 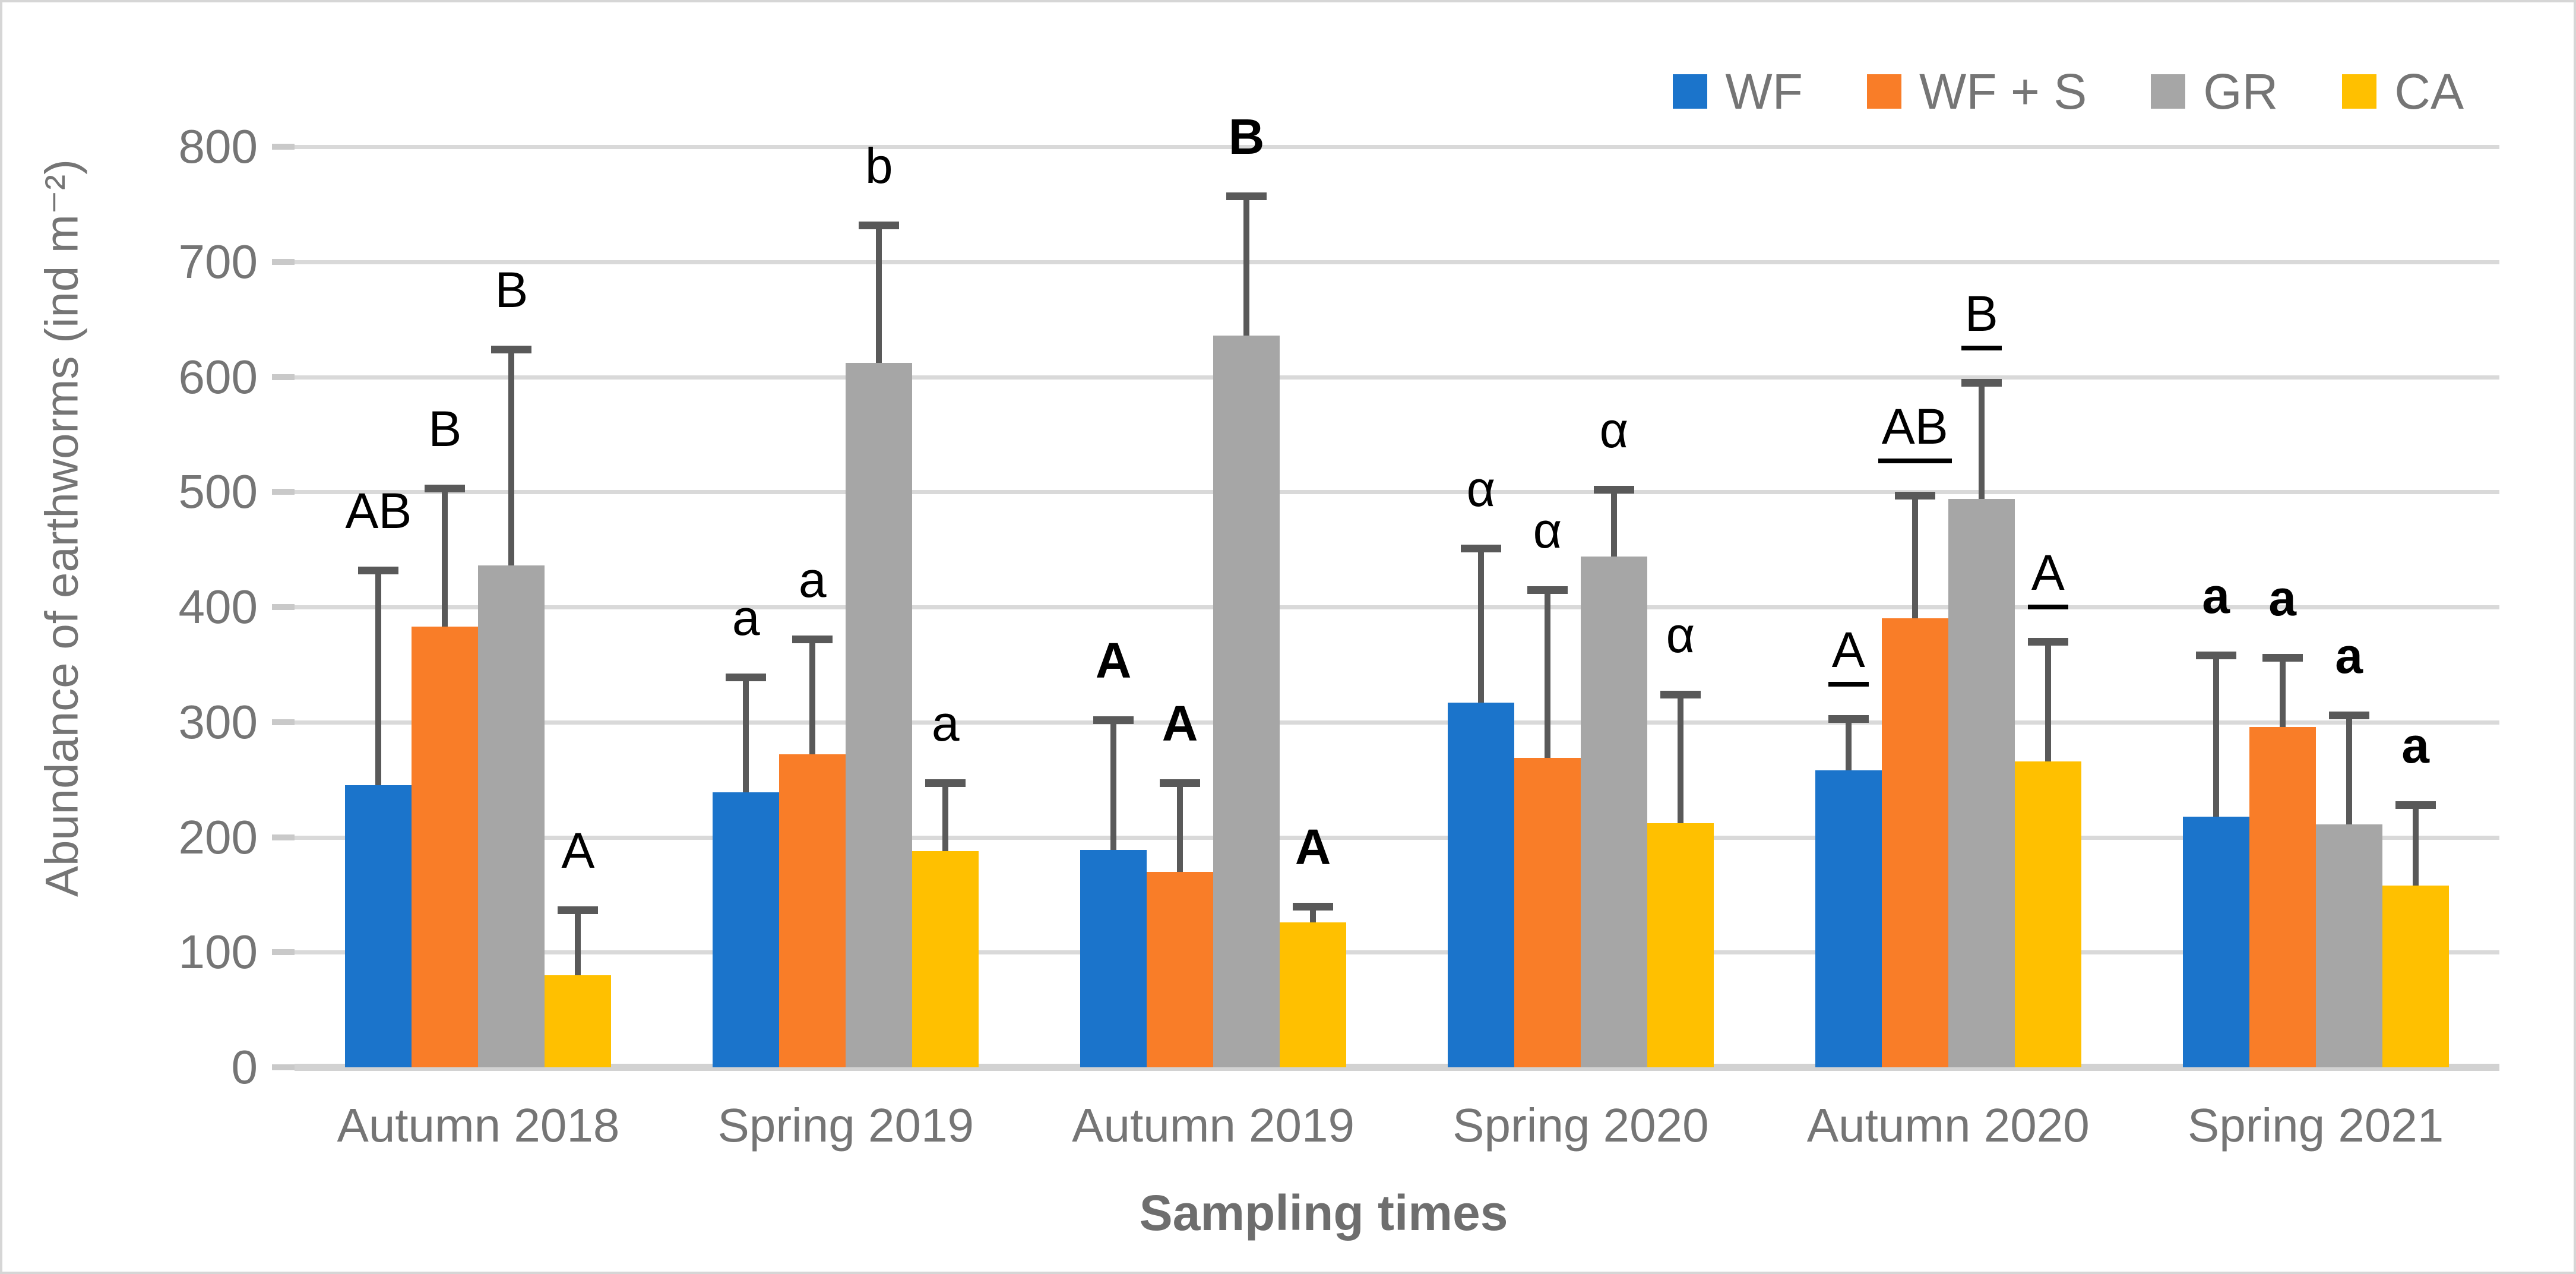 I want to click on significance-letter-4-GR: α, so click(x=1614, y=430).